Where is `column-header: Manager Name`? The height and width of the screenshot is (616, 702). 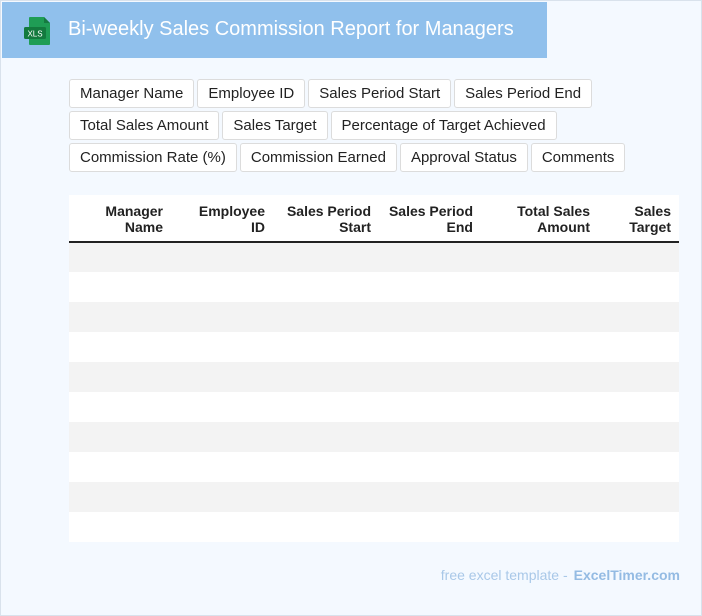 column-header: Manager Name is located at coordinates (120, 219).